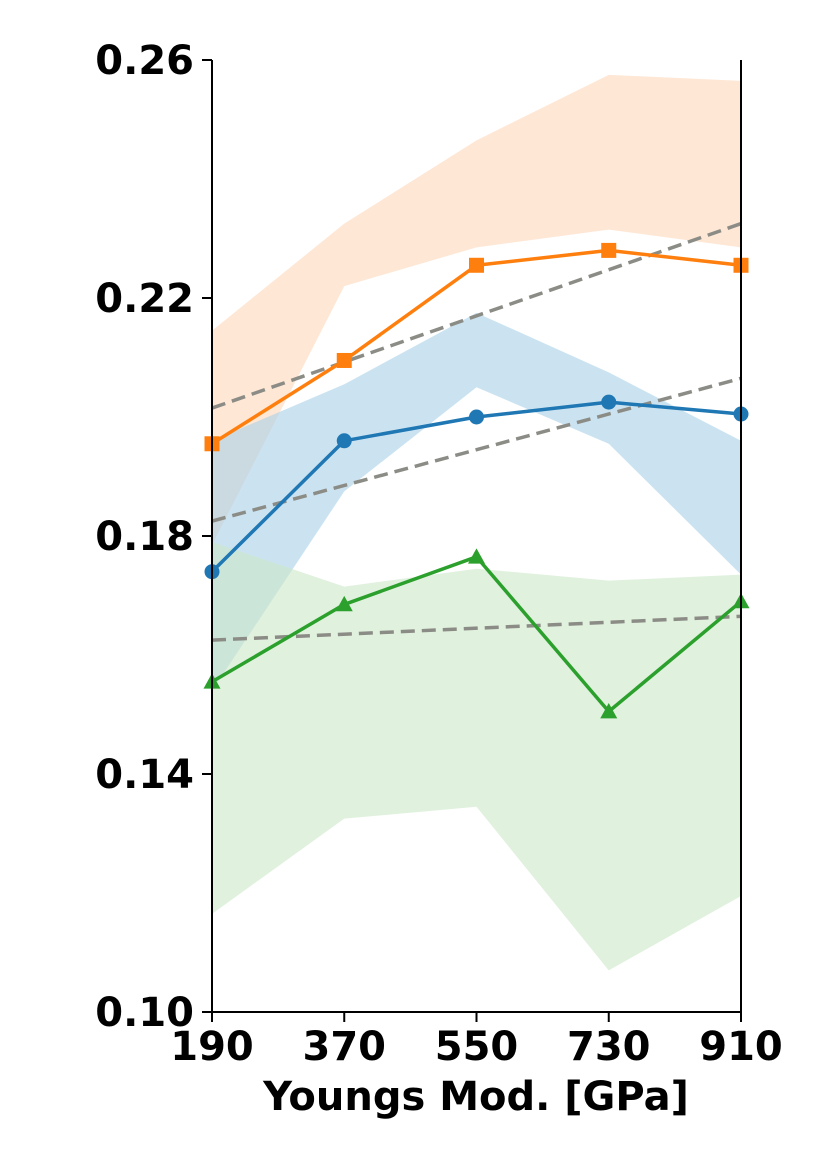 This screenshot has height=1163, width=830. Describe the element at coordinates (345, 1047) in the screenshot. I see `x-tick-label: 370` at that location.